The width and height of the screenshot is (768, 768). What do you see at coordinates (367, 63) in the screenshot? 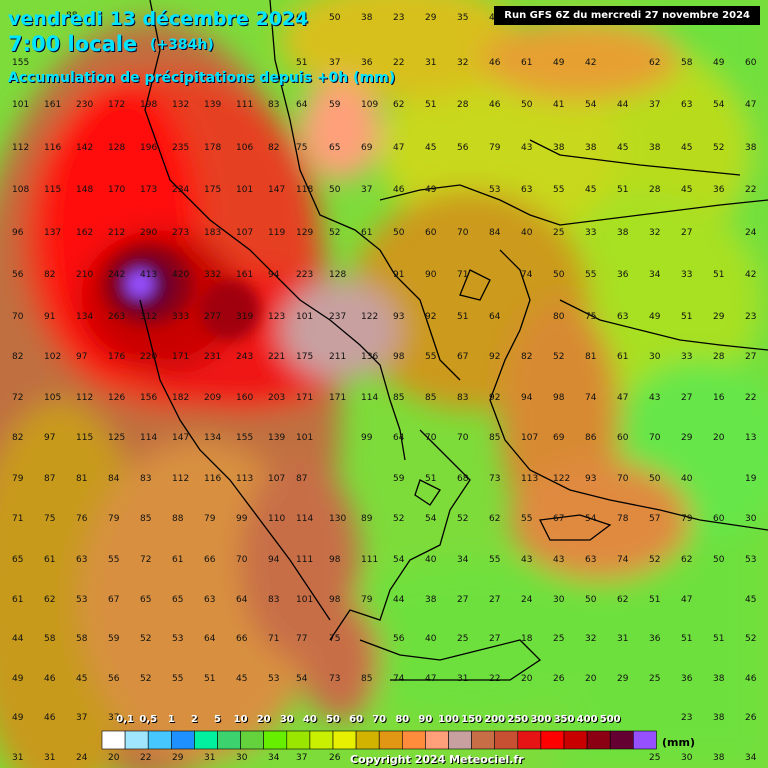
I see `value-label: 36` at bounding box center [367, 63].